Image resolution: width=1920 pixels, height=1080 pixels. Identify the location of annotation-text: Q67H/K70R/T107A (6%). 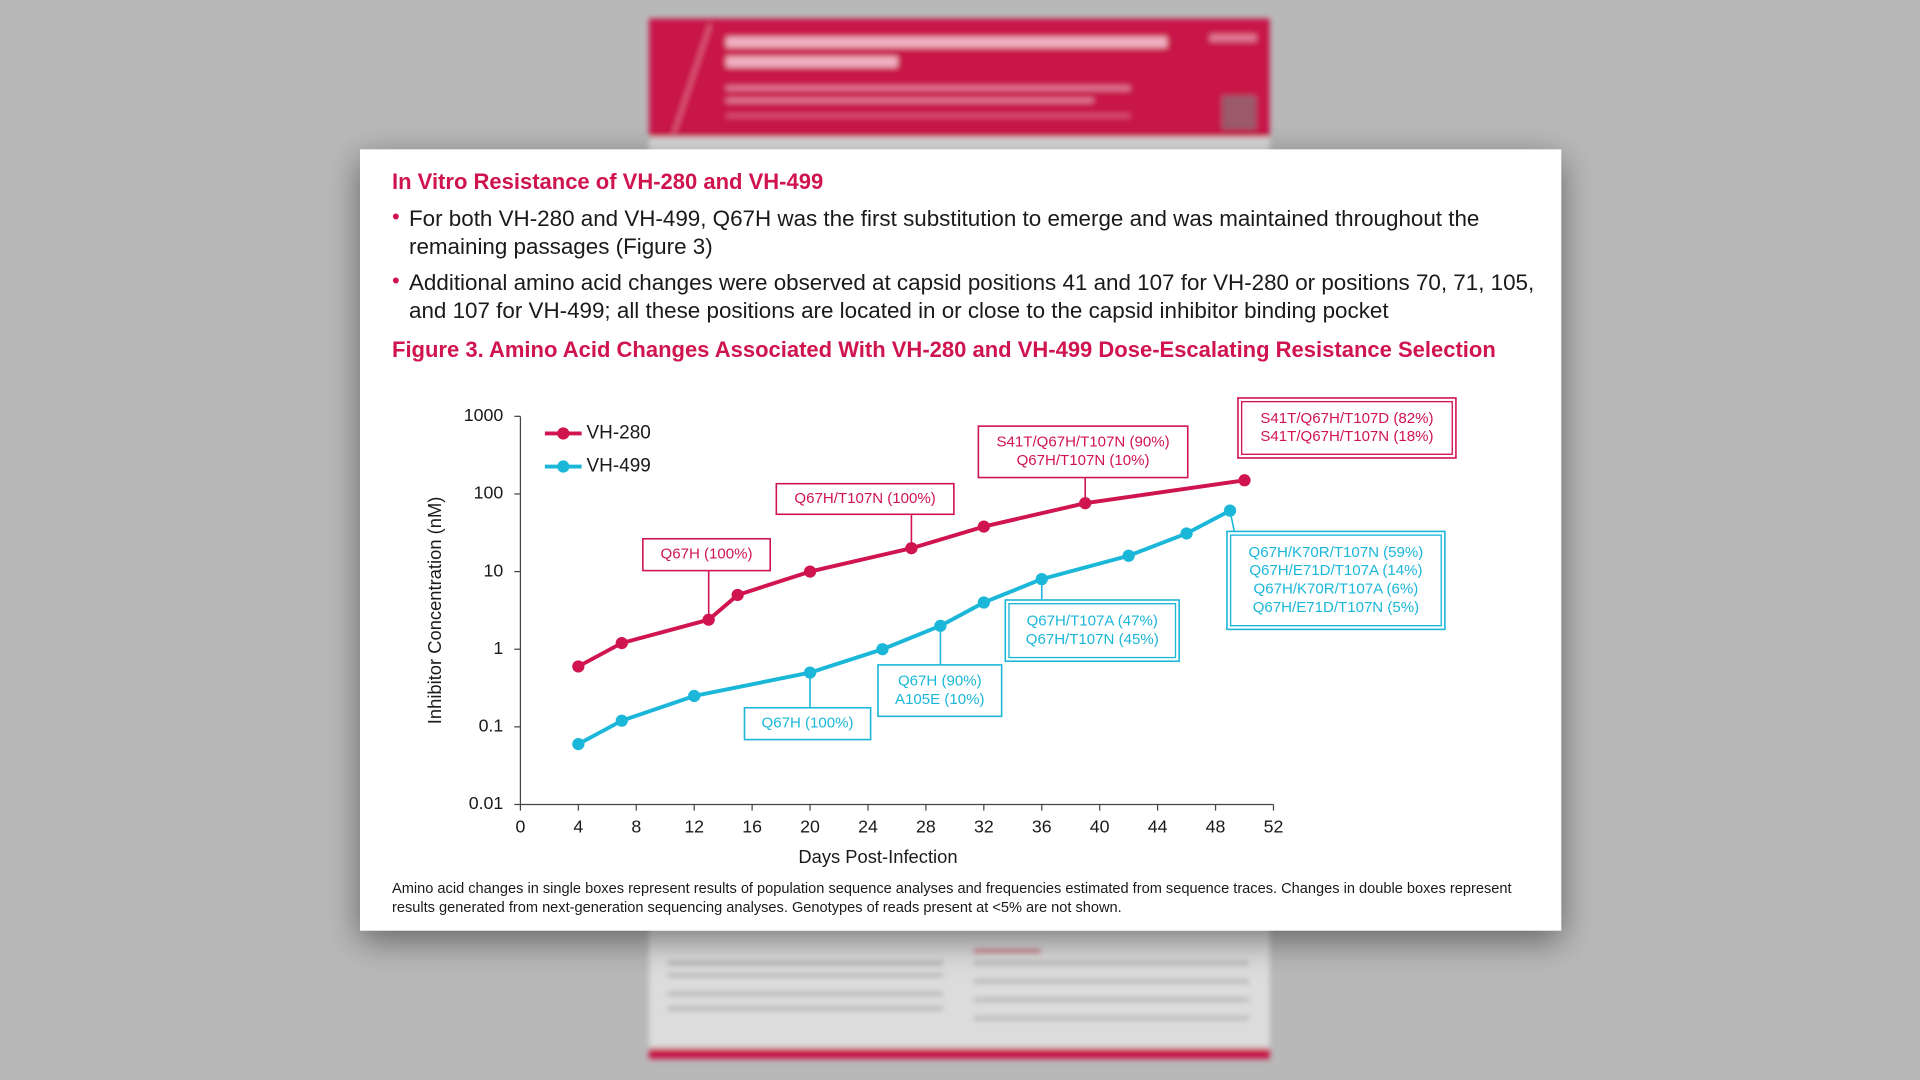
(1336, 589).